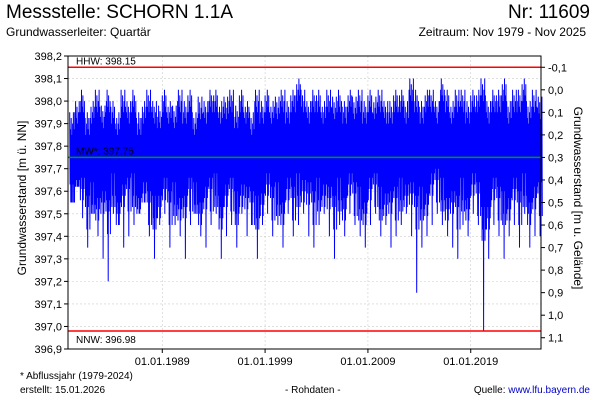 This screenshot has width=600, height=400. Describe the element at coordinates (555, 91) in the screenshot. I see `y2-tick-label: 0,0` at that location.